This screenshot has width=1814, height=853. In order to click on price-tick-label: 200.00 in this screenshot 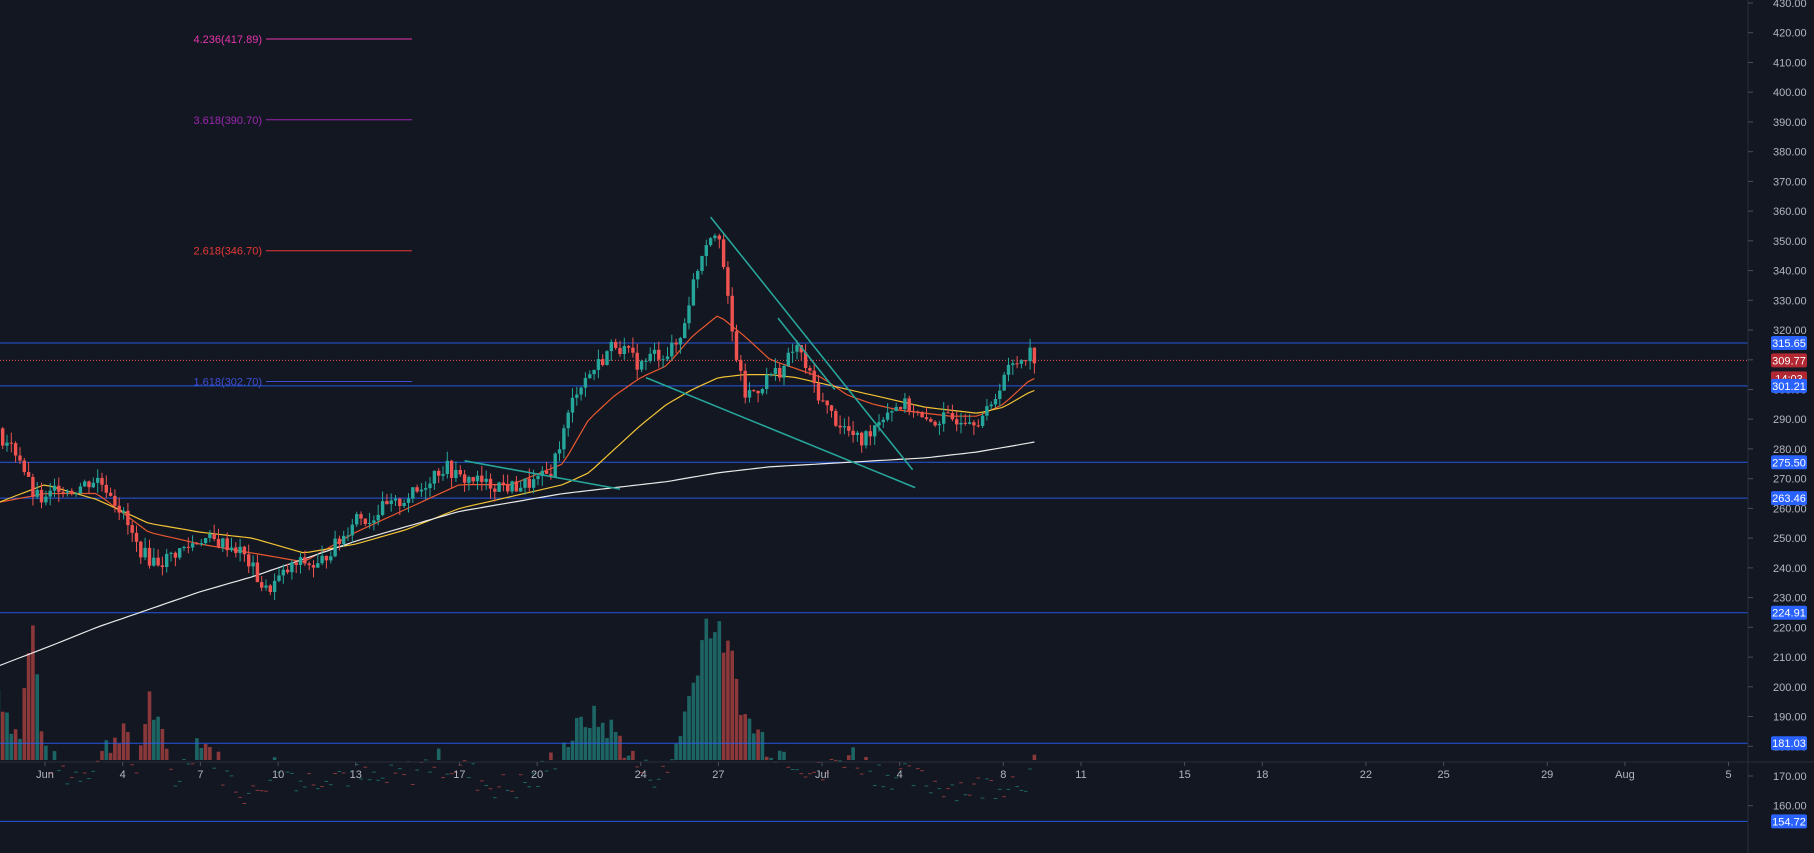, I will do `click(1790, 688)`.